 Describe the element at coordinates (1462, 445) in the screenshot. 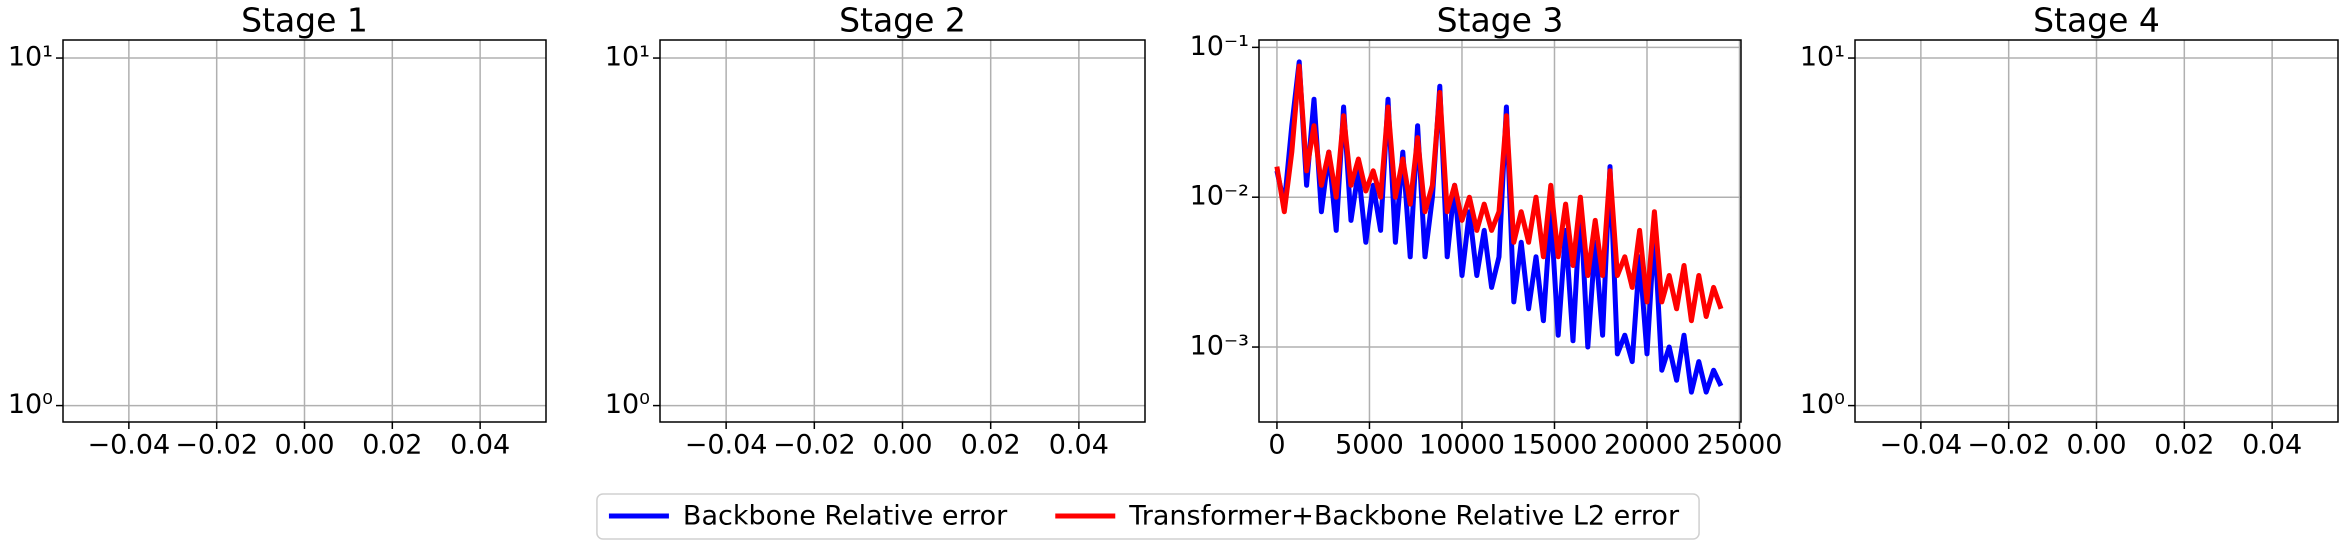

I see `x-tick-label: 10000` at that location.